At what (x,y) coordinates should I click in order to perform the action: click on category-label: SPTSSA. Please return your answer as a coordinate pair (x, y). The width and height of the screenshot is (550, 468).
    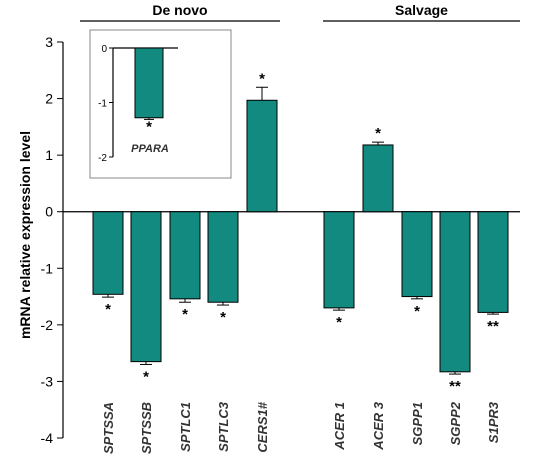
    Looking at the image, I should click on (108, 428).